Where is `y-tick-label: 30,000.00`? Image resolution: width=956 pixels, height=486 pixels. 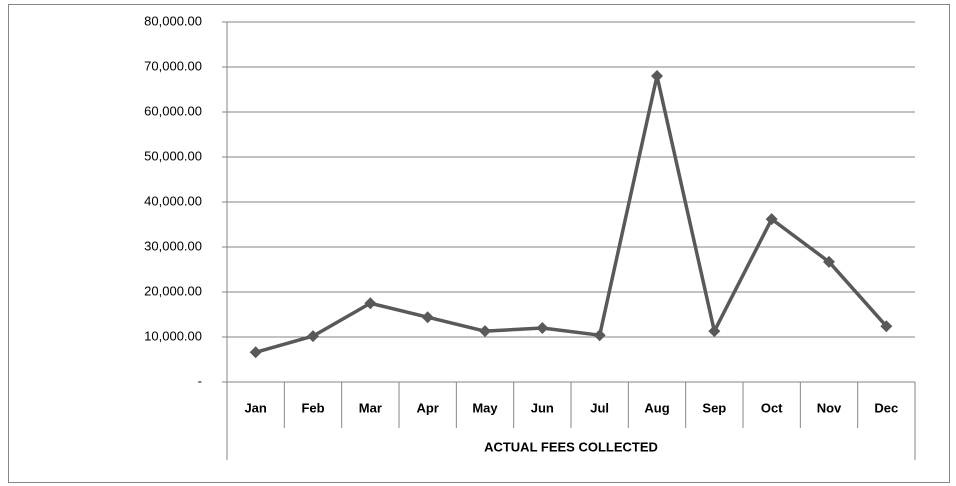 y-tick-label: 30,000.00 is located at coordinates (173, 245).